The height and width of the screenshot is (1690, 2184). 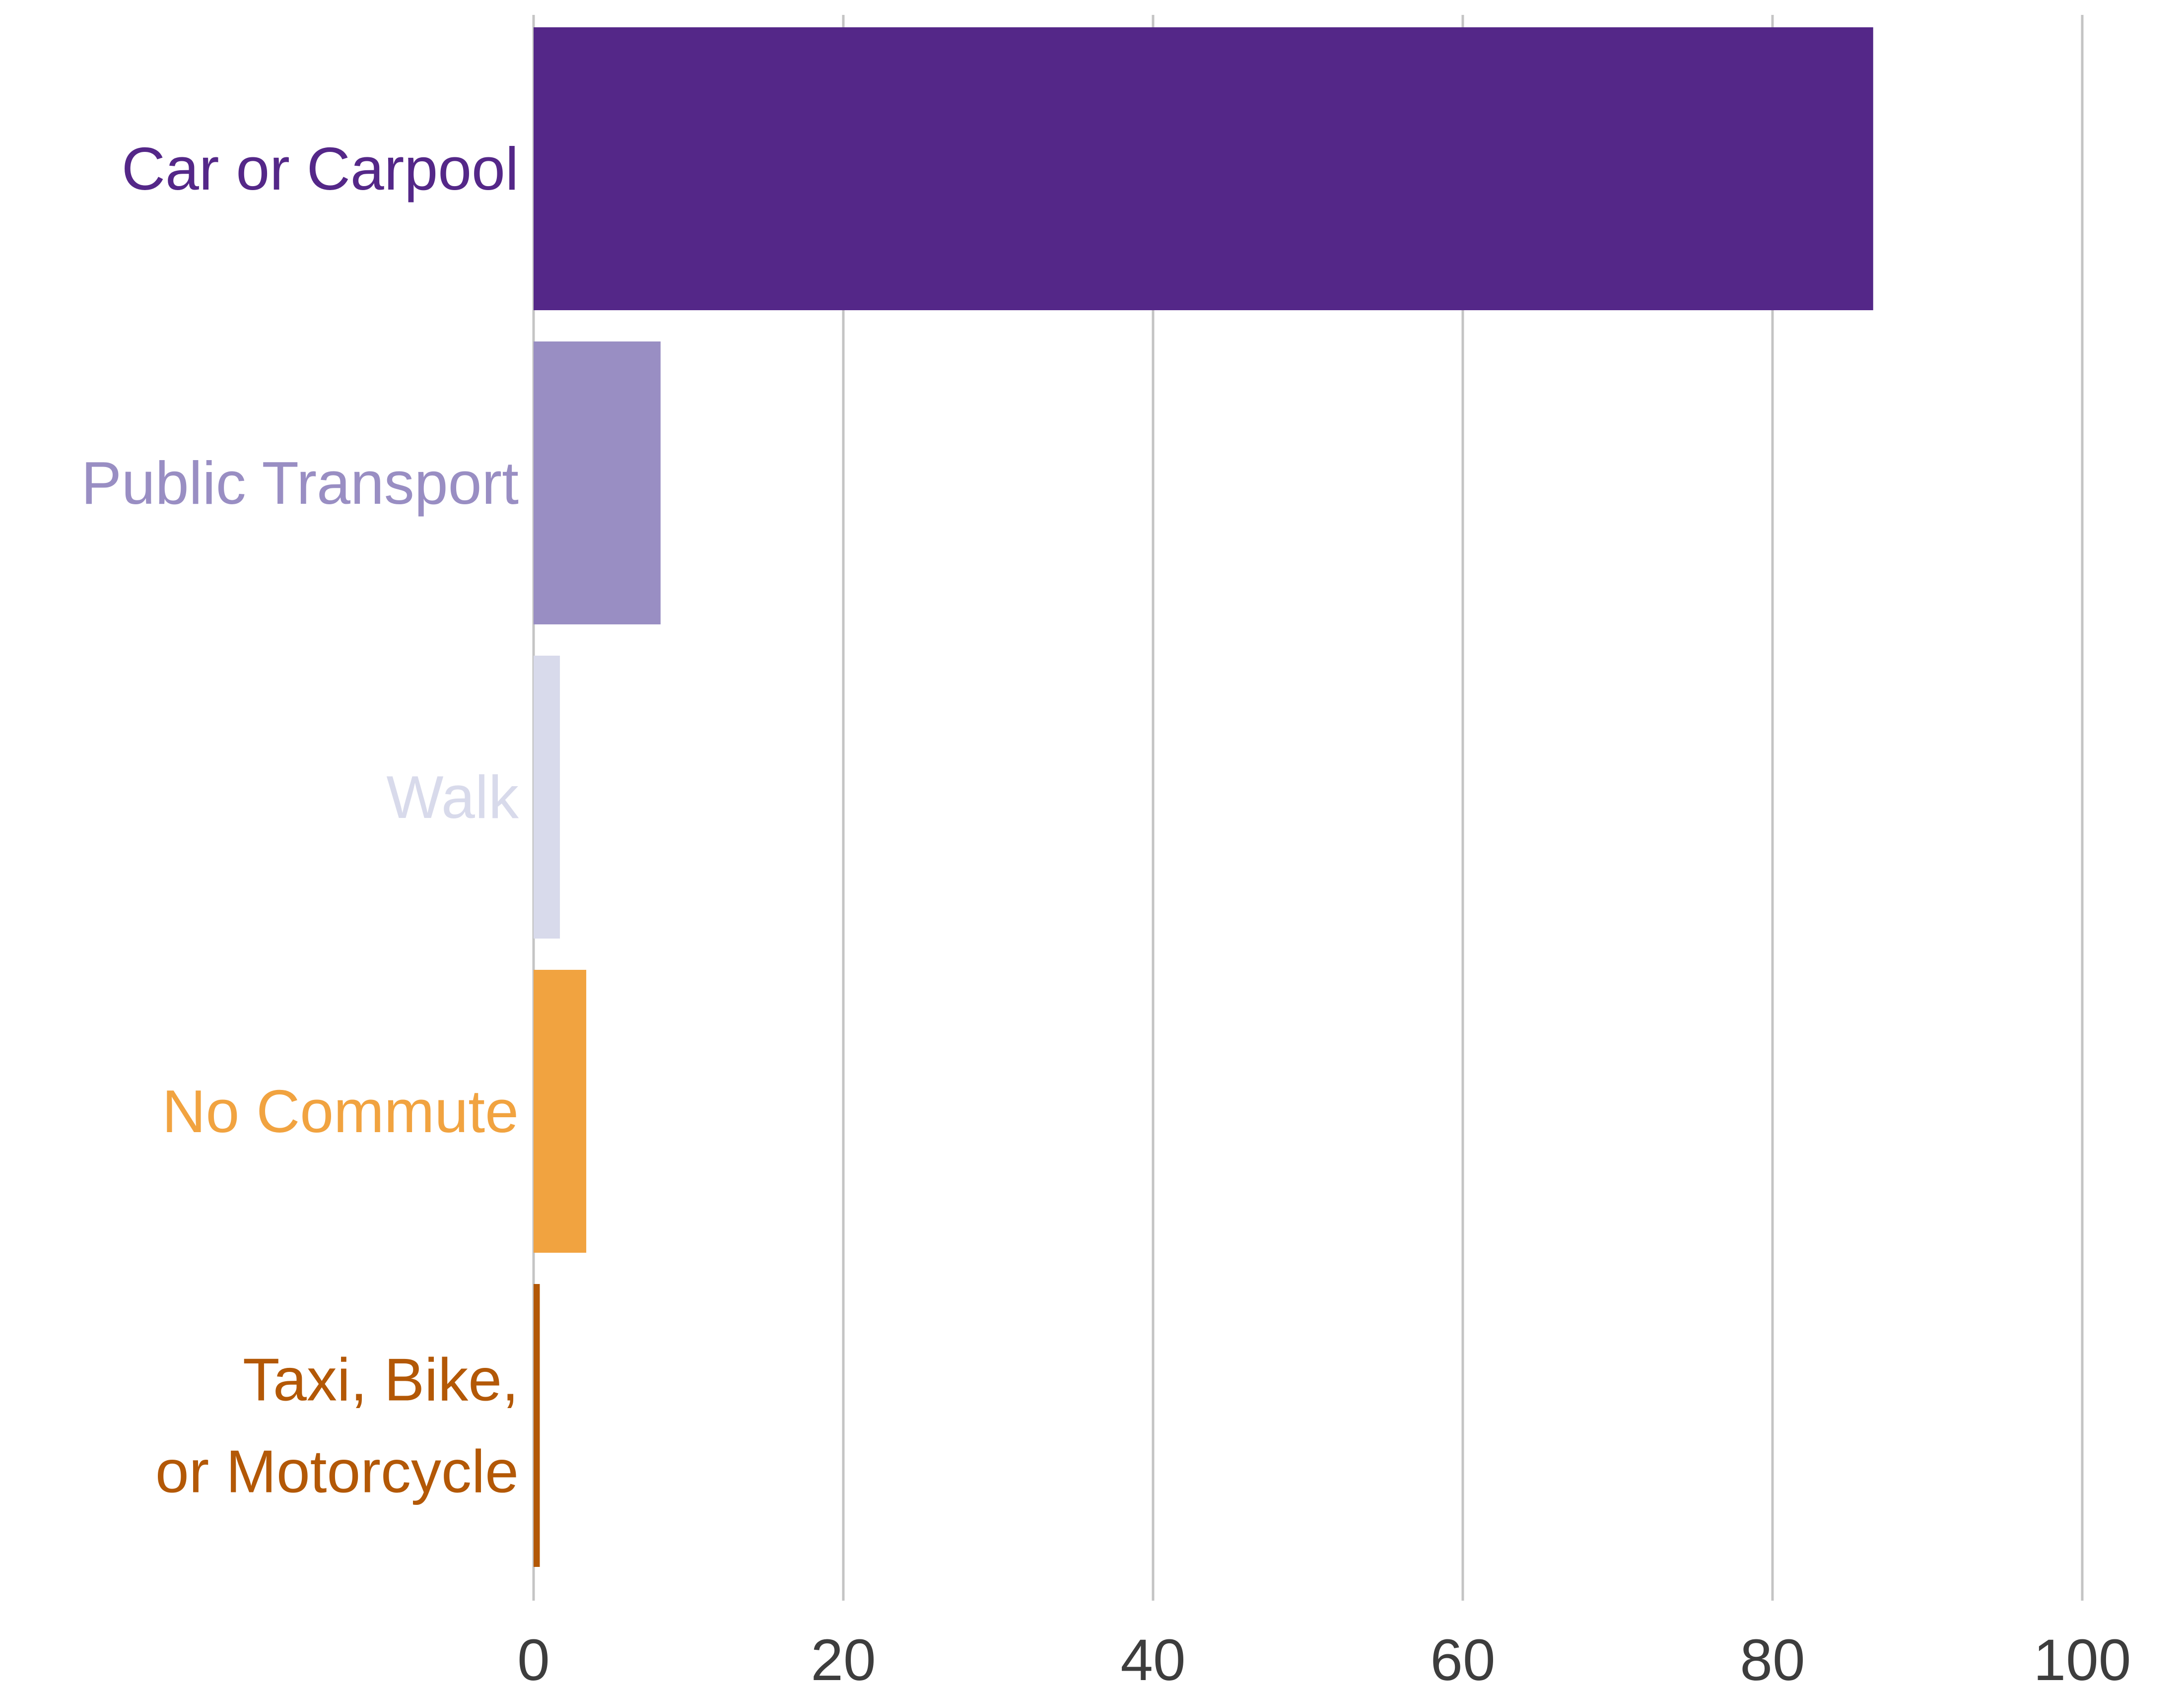 What do you see at coordinates (381, 1380) in the screenshot?
I see `category-label: Taxi, Bike,` at bounding box center [381, 1380].